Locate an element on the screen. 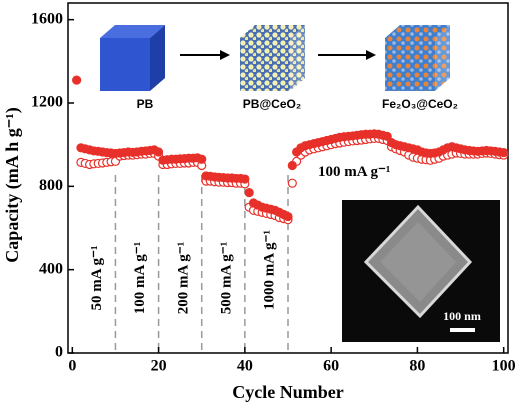 Image resolution: width=520 pixels, height=405 pixels. x-tick-label: 80 is located at coordinates (417, 366).